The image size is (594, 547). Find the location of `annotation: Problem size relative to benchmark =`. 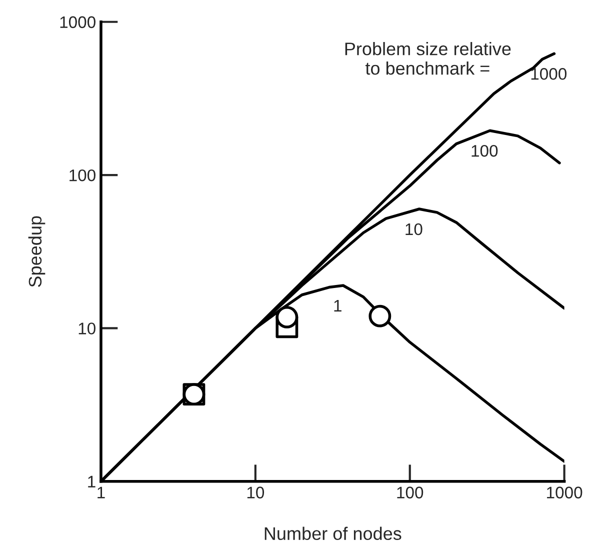

annotation: Problem size relative to benchmark = is located at coordinates (428, 58).